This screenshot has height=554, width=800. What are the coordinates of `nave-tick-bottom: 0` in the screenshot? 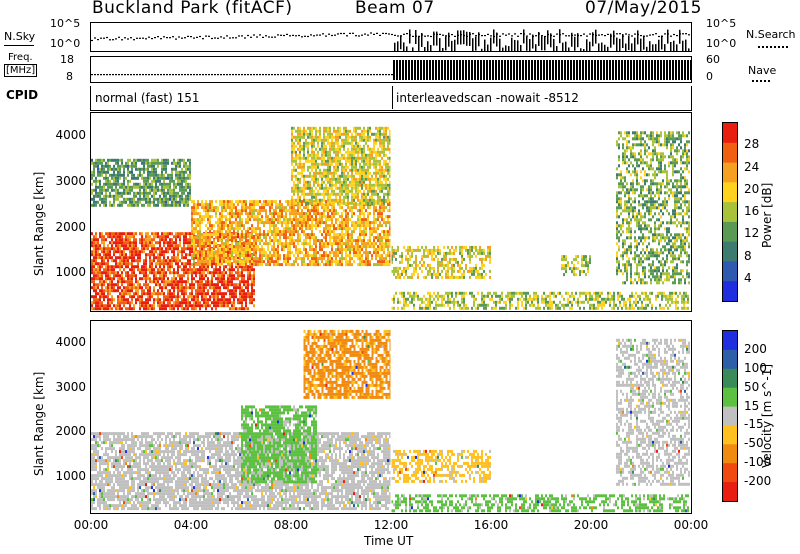 It's located at (709, 76).